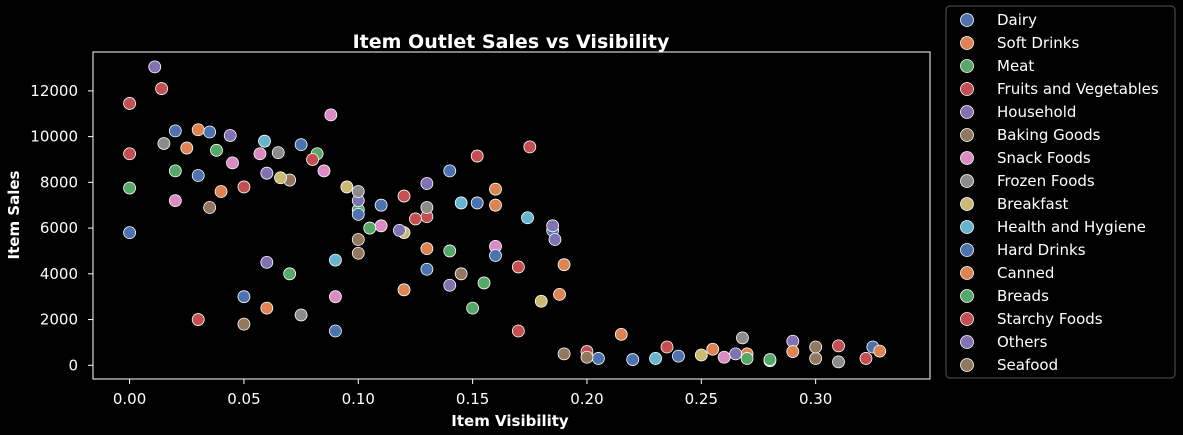  Describe the element at coordinates (1049, 135) in the screenshot. I see `legend-label: Baking Goods` at that location.